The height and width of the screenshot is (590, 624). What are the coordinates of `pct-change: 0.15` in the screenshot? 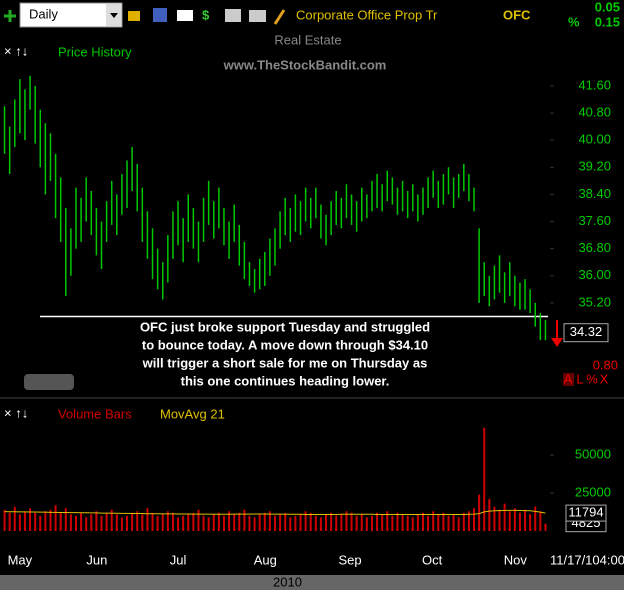 It's located at (607, 21).